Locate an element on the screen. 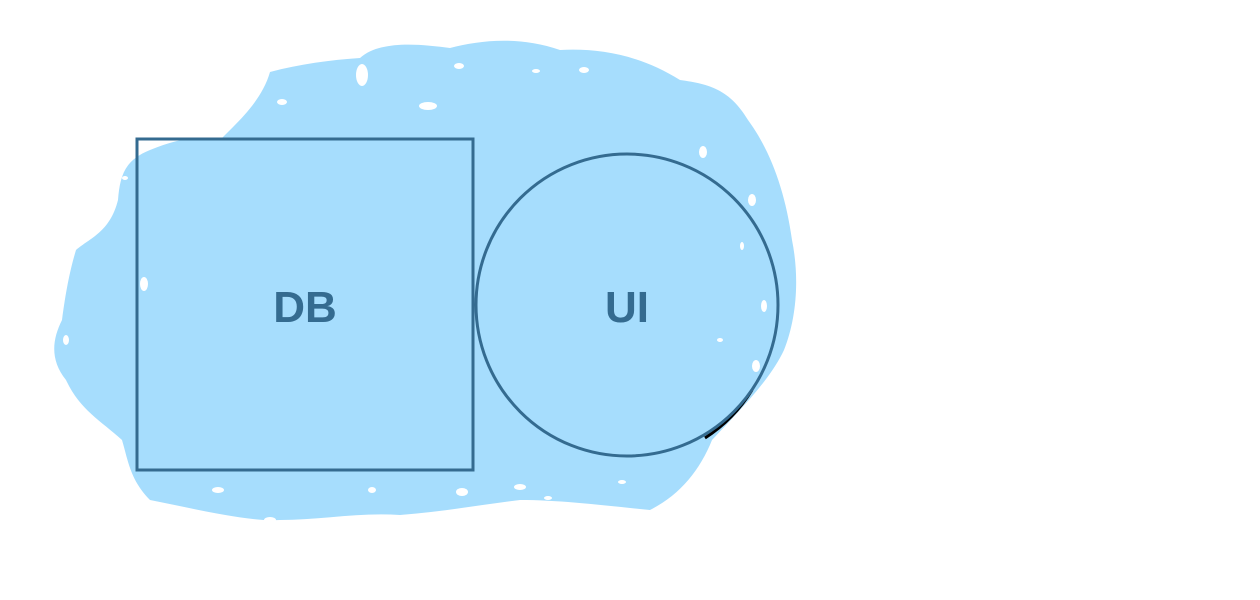 This screenshot has height=600, width=1260. db-label: DB is located at coordinates (305, 307).